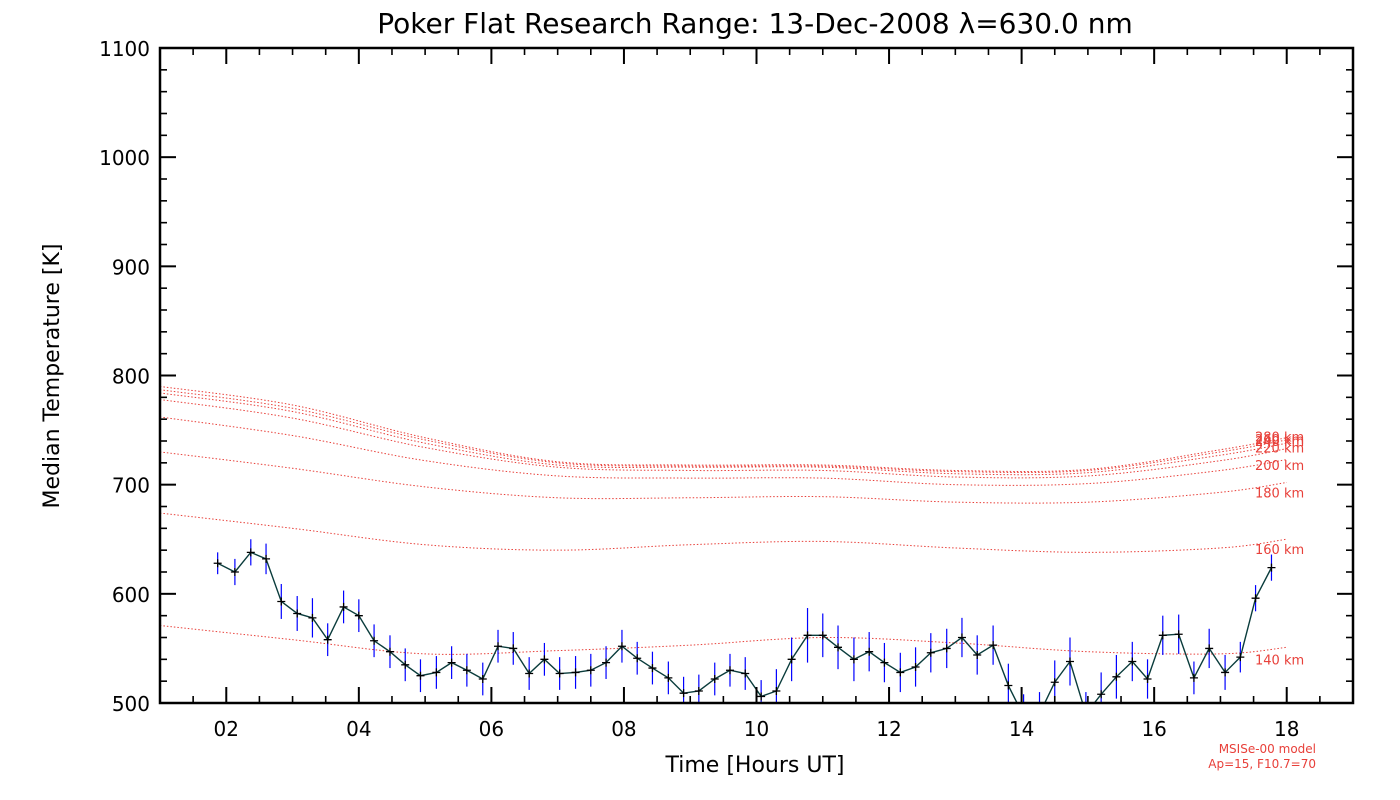  I want to click on x-tick-label: 08, so click(623, 729).